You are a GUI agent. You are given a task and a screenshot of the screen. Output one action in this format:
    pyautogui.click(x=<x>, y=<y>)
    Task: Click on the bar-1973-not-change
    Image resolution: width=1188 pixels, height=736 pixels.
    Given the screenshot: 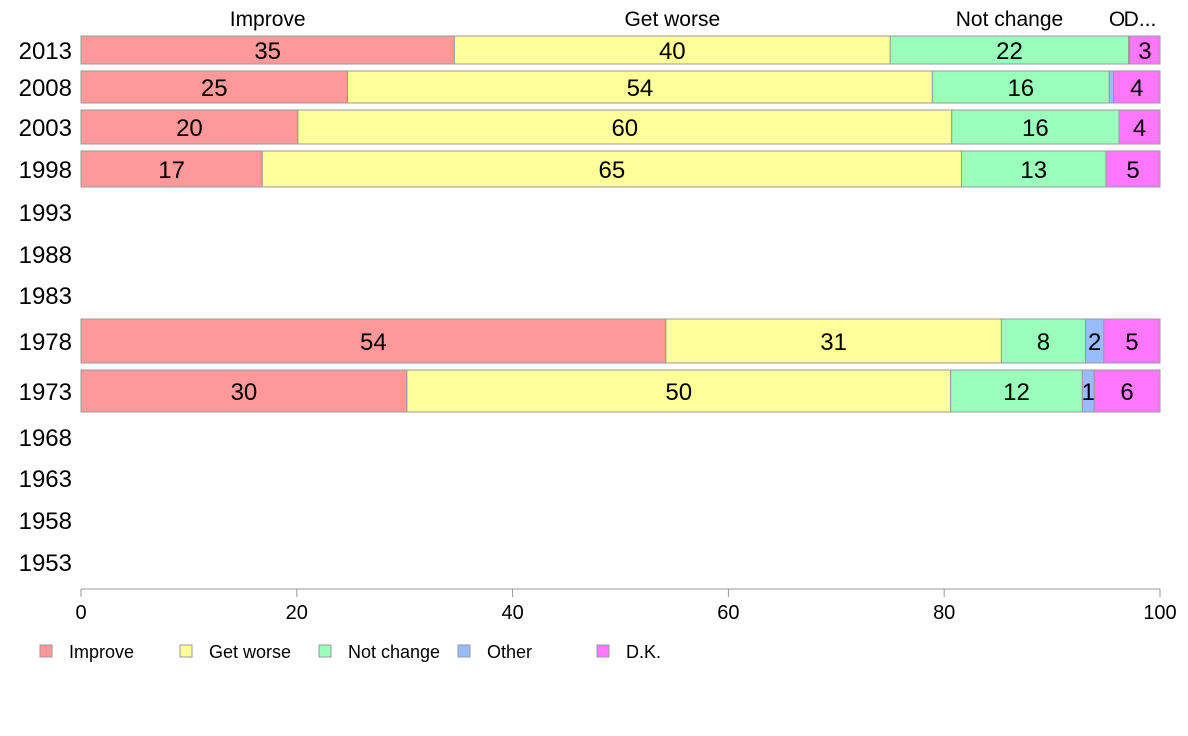 What is the action you would take?
    pyautogui.click(x=1016, y=391)
    